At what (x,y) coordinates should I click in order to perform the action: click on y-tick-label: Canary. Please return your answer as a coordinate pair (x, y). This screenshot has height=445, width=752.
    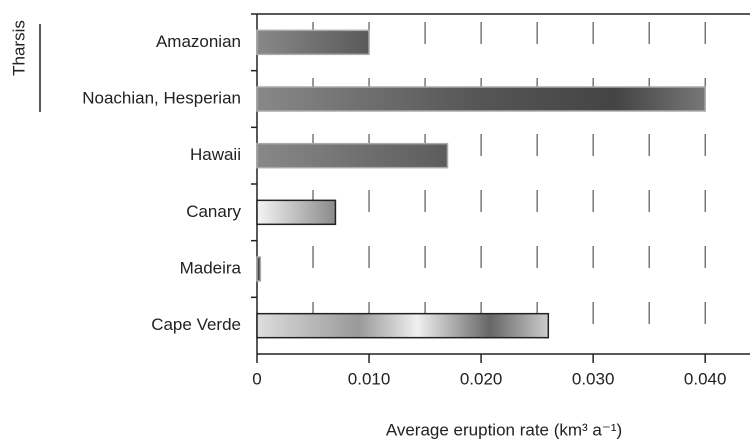
    Looking at the image, I should click on (213, 211).